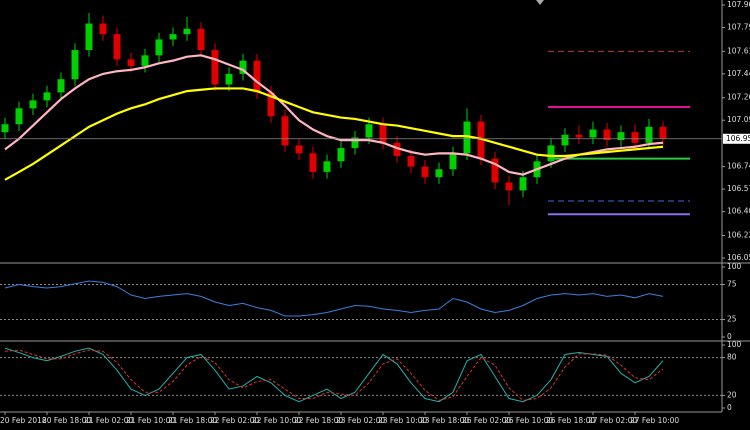 The height and width of the screenshot is (430, 750). What do you see at coordinates (108, 420) in the screenshot?
I see `x-tick-label: 21 Feb 02:00` at bounding box center [108, 420].